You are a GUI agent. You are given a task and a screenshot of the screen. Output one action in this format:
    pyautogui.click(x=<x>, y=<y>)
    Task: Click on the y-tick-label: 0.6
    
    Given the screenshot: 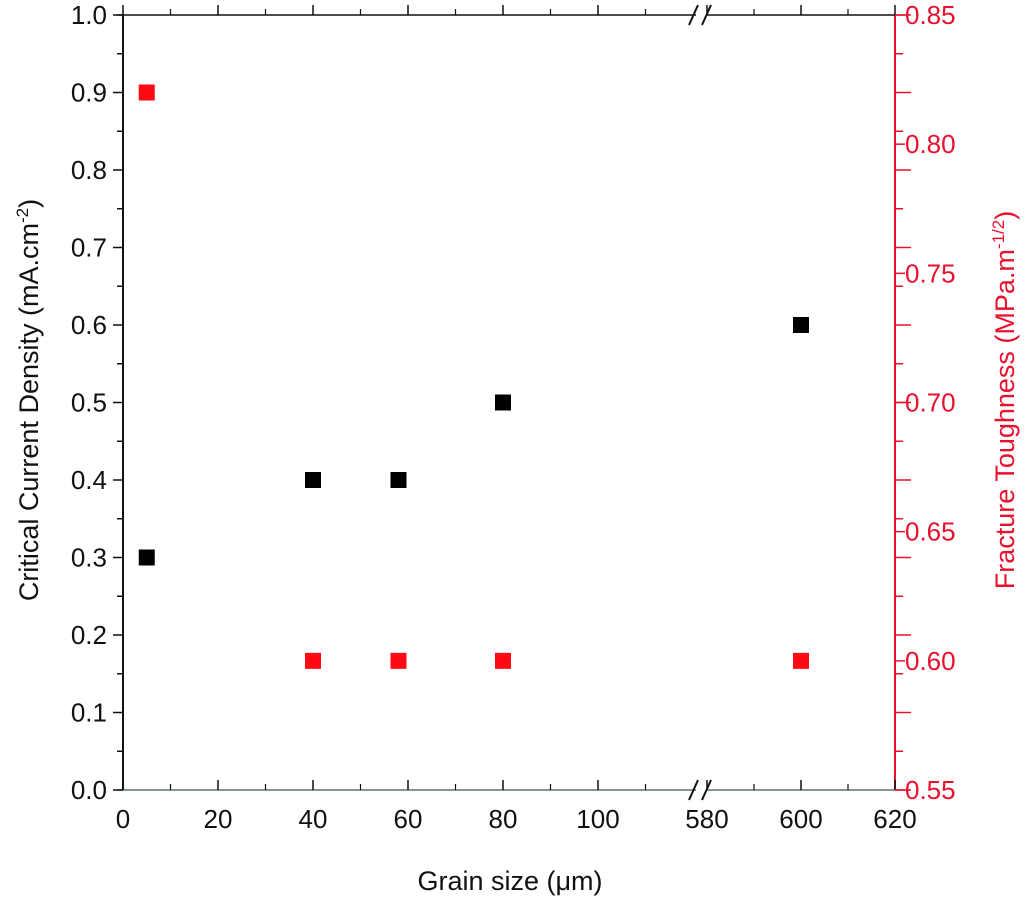 What is the action you would take?
    pyautogui.click(x=89, y=325)
    